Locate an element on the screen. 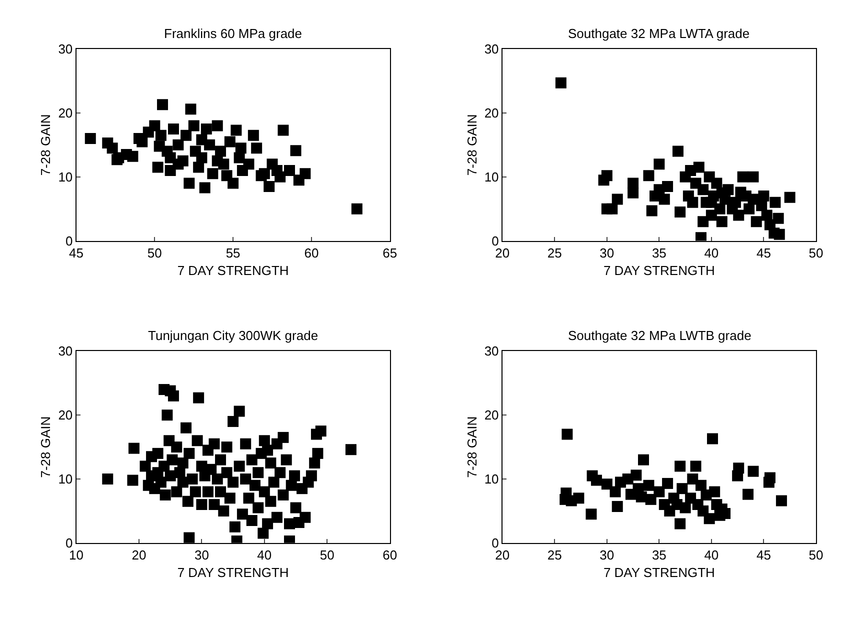 Image resolution: width=843 pixels, height=621 pixels. chart-title: Southgate 32 MPa LWTB grade is located at coordinates (660, 335).